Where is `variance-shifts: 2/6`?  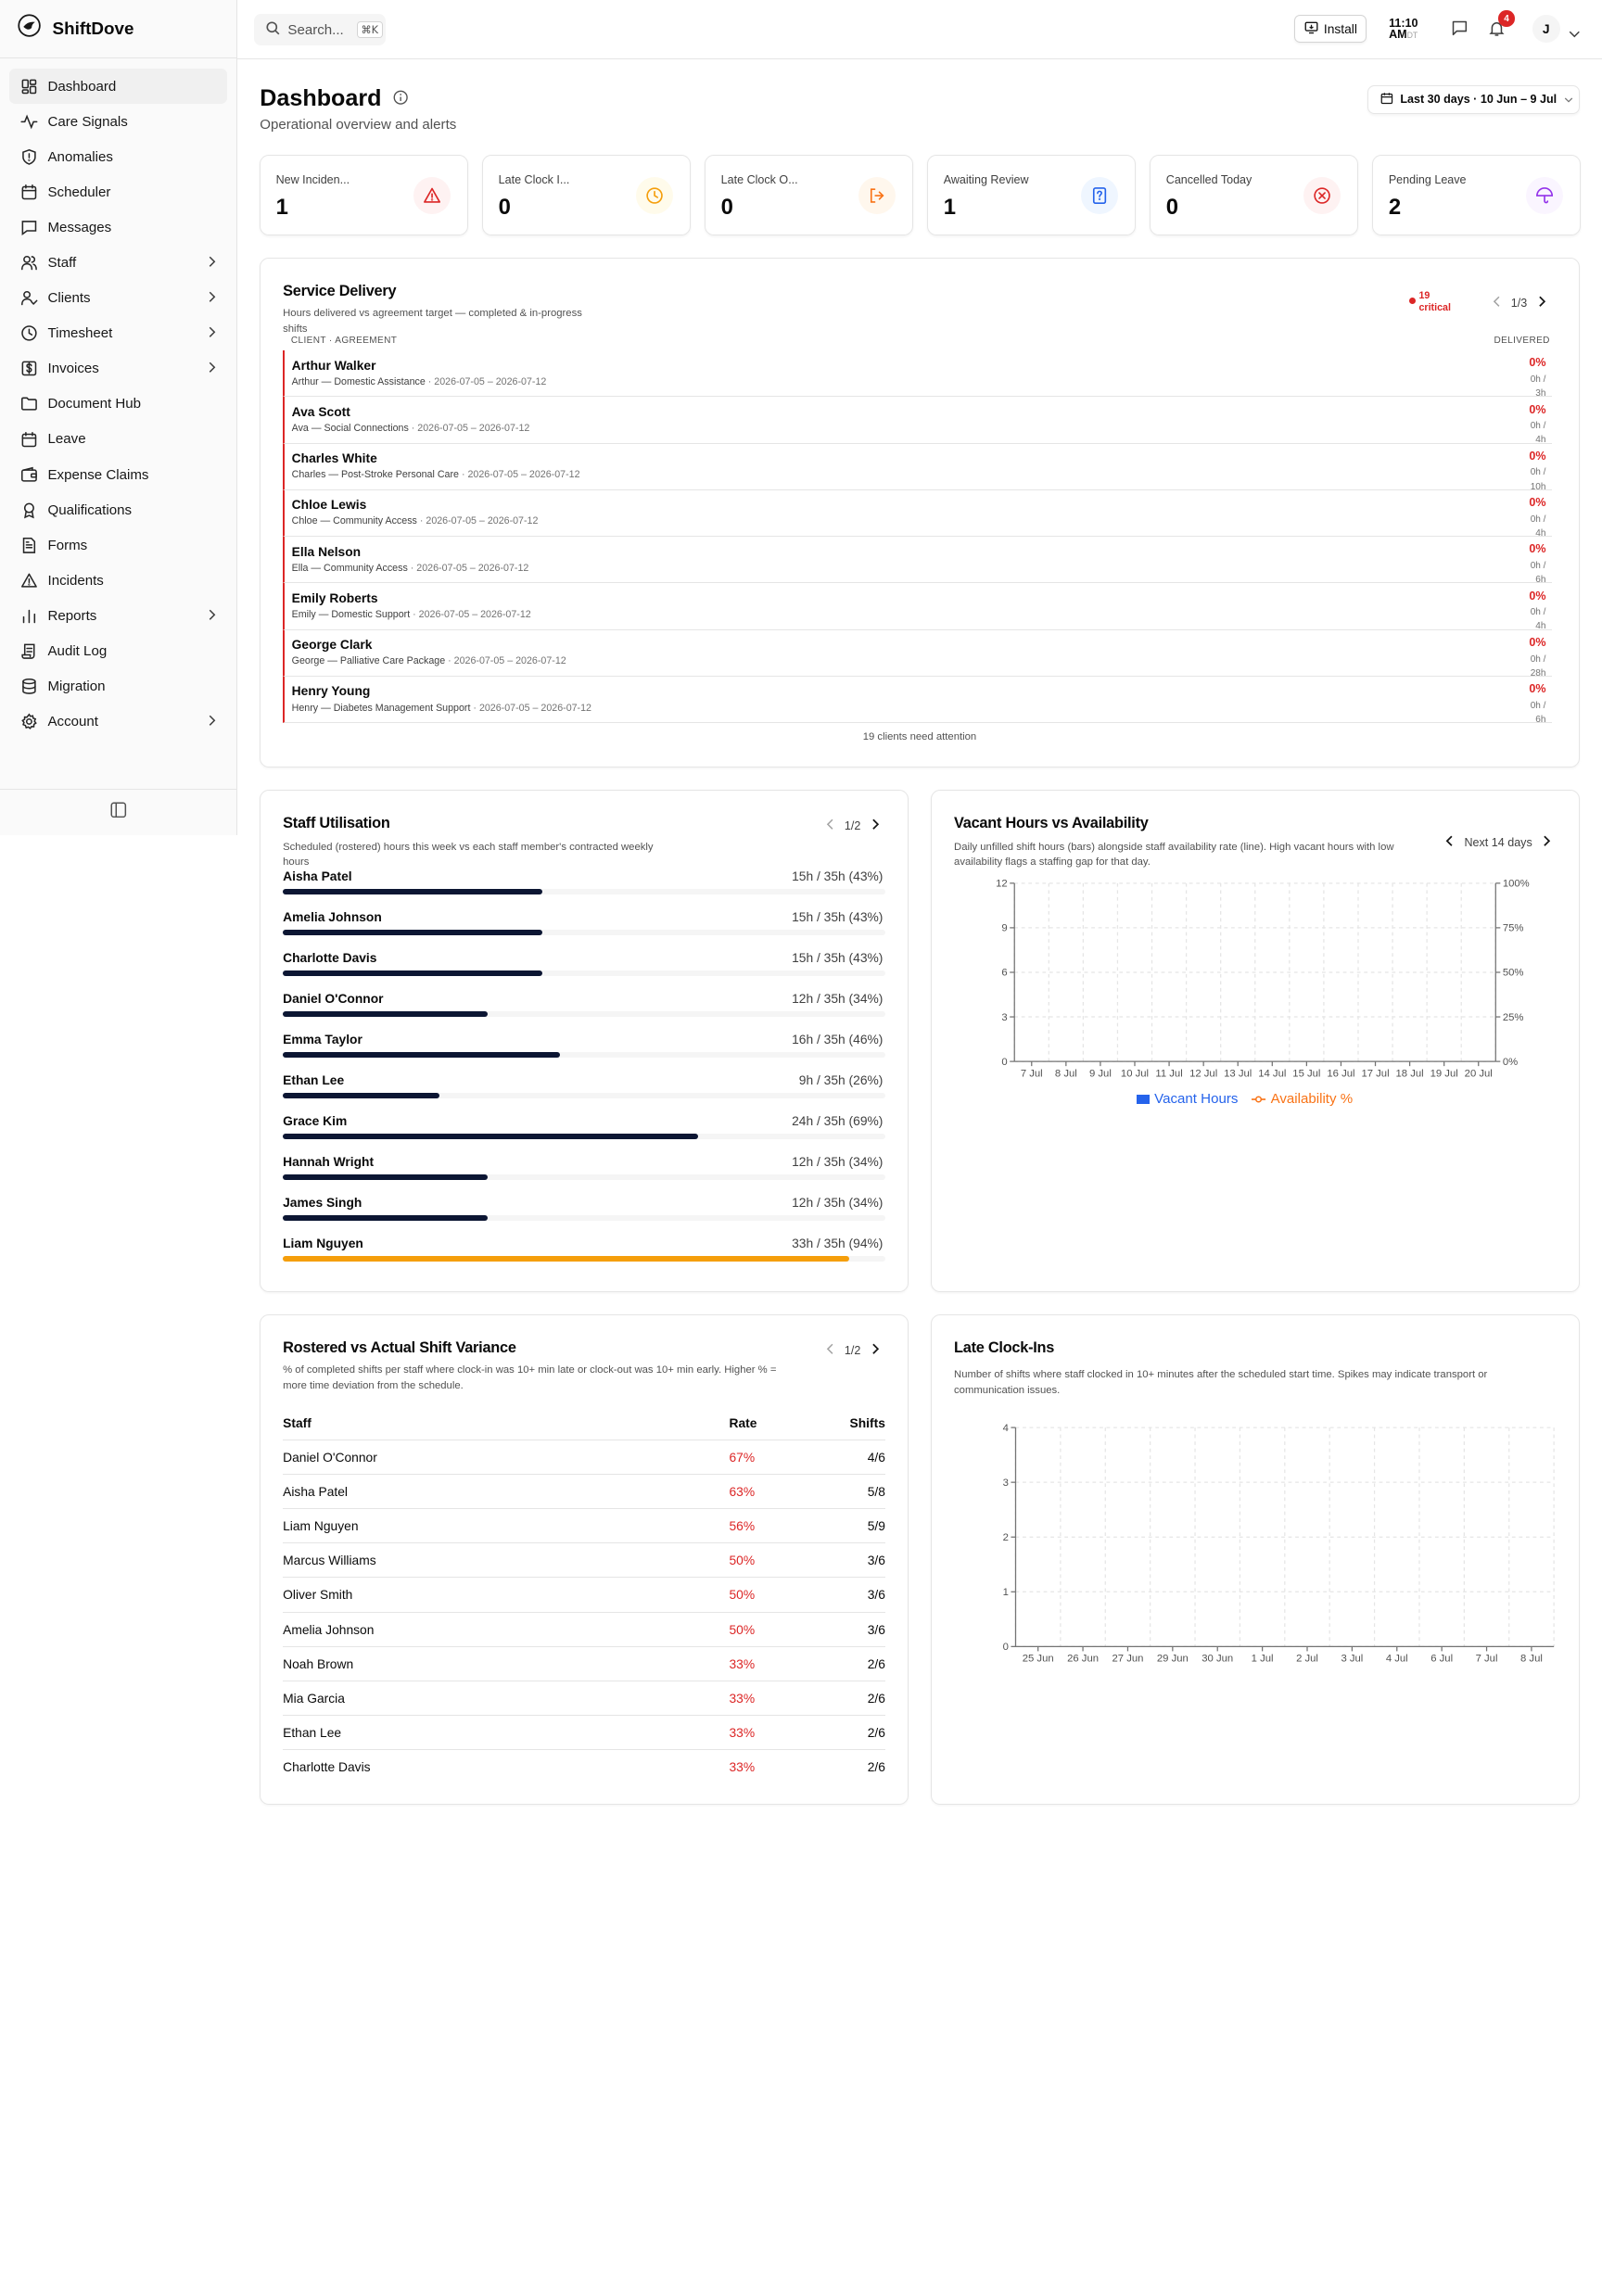 variance-shifts: 2/6 is located at coordinates (876, 1663).